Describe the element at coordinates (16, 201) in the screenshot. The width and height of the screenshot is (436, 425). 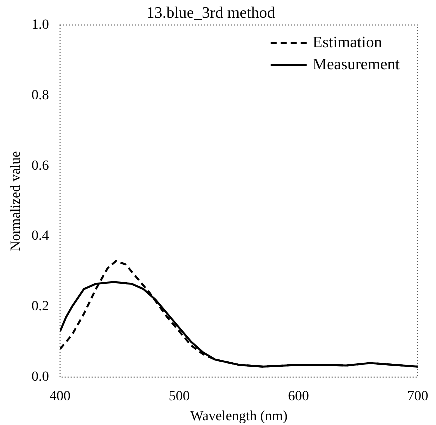
I see `y-axis-title: Normalized value` at that location.